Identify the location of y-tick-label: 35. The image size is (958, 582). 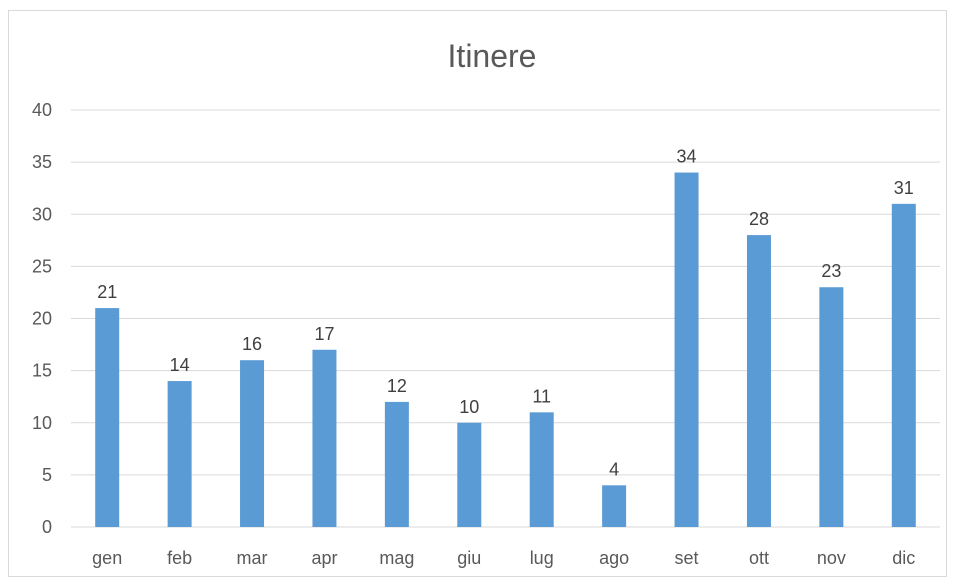
(42, 162).